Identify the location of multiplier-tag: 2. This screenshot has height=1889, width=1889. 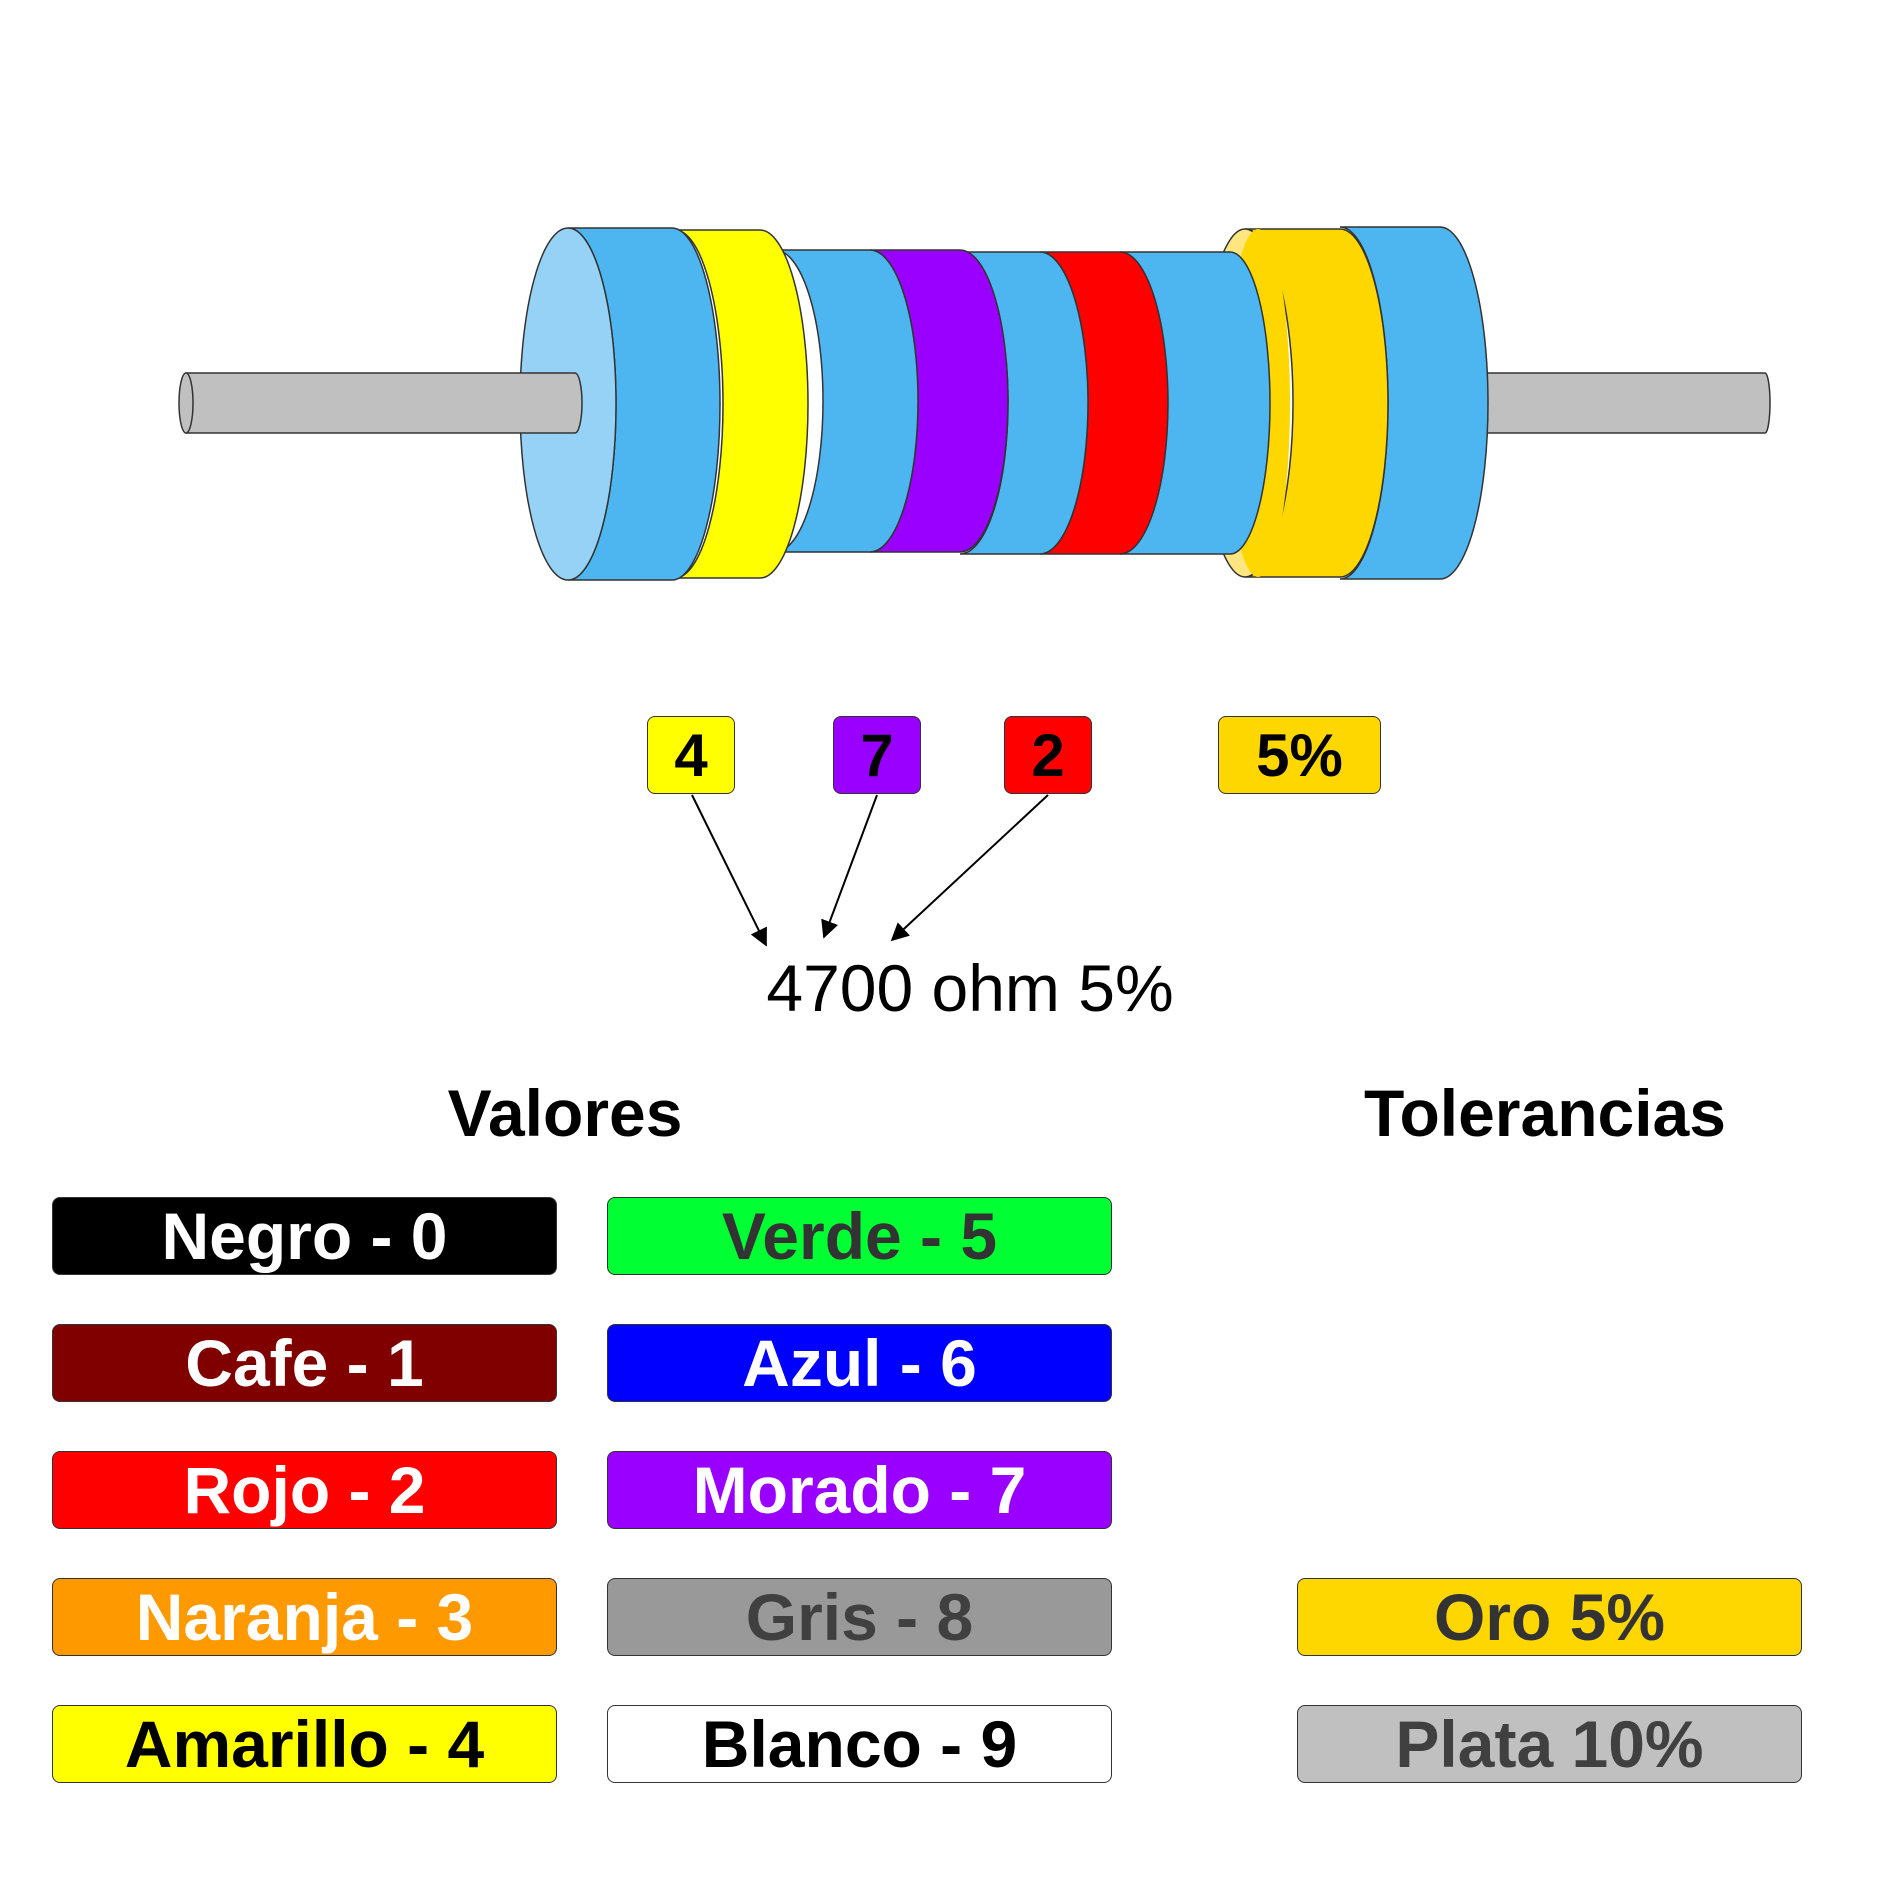
(1048, 755).